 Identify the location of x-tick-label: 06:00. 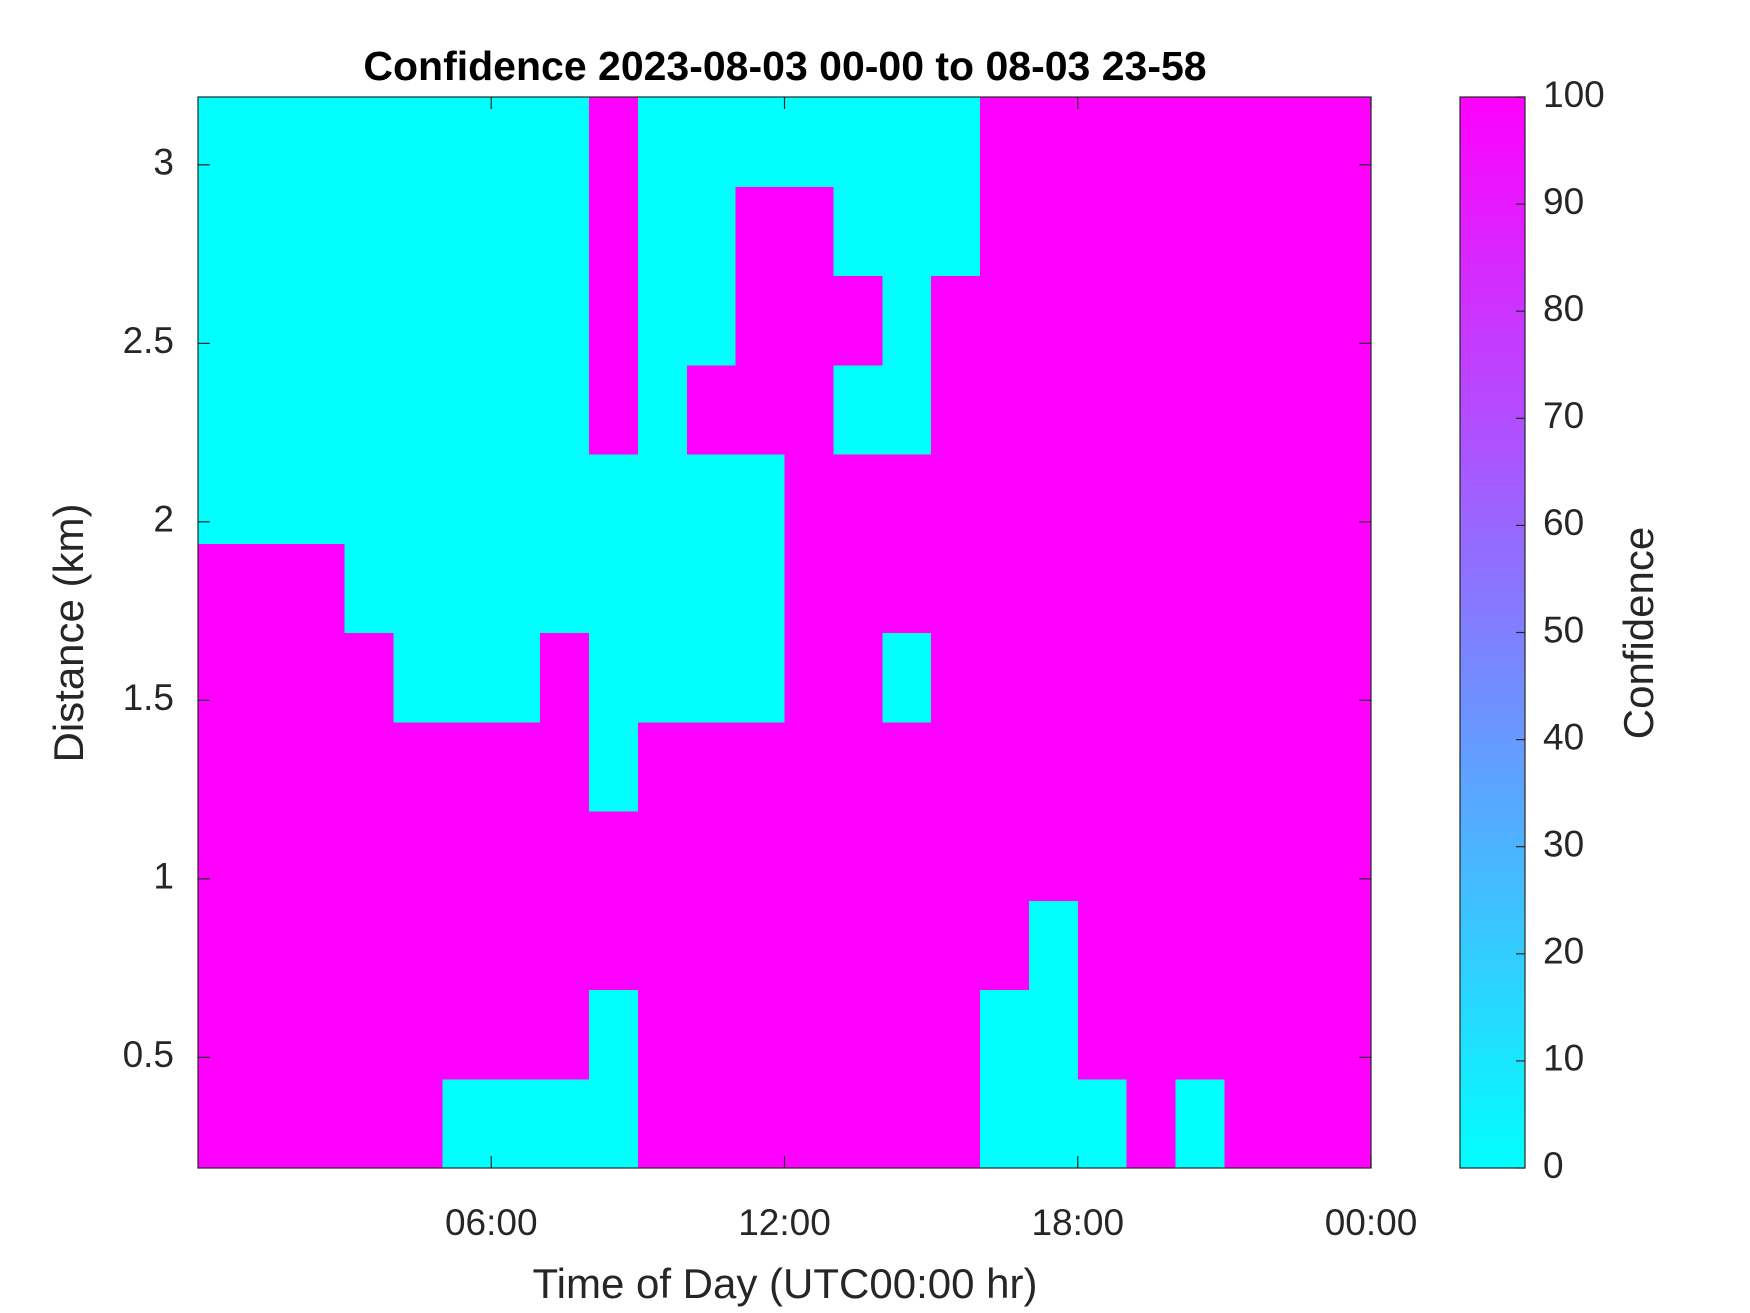
(491, 1222).